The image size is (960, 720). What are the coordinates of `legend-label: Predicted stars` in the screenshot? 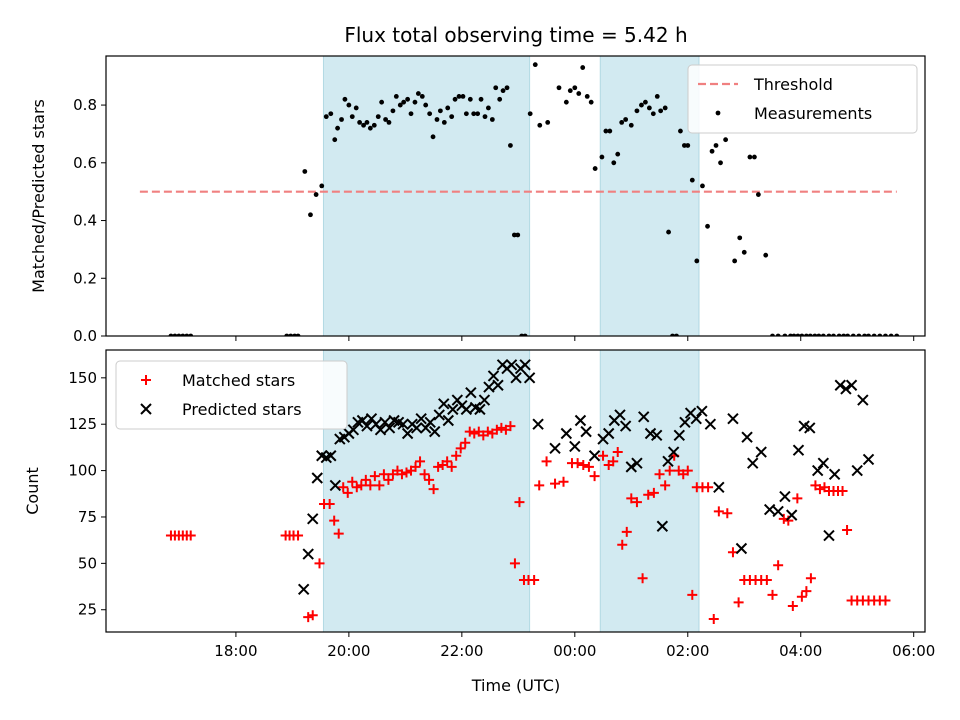 It's located at (242, 409).